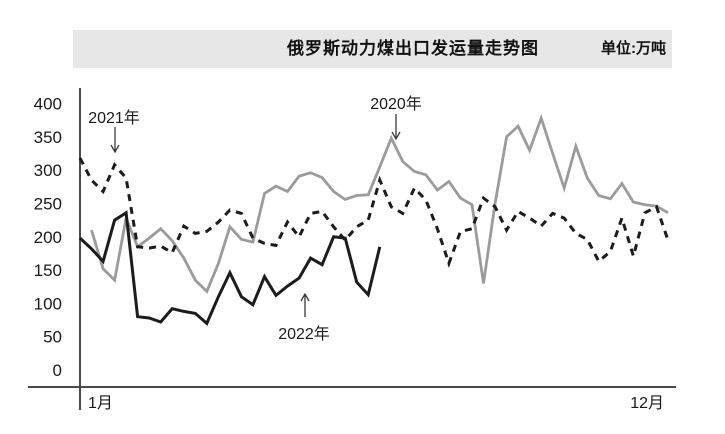 The image size is (725, 434). I want to click on chart-header: 俄罗斯动力煤出口发运量走势图 单位:万吨, so click(372, 49).